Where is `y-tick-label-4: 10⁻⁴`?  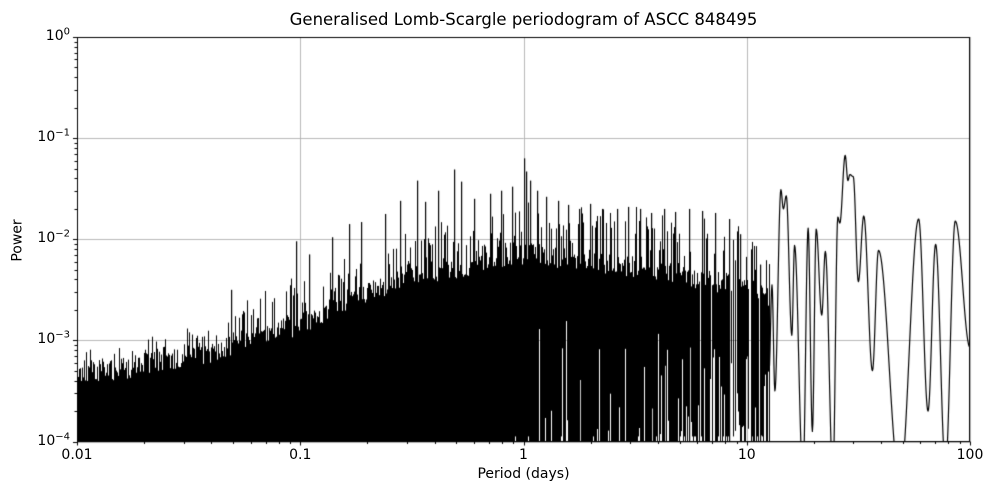 y-tick-label-4: 10⁻⁴ is located at coordinates (53, 439).